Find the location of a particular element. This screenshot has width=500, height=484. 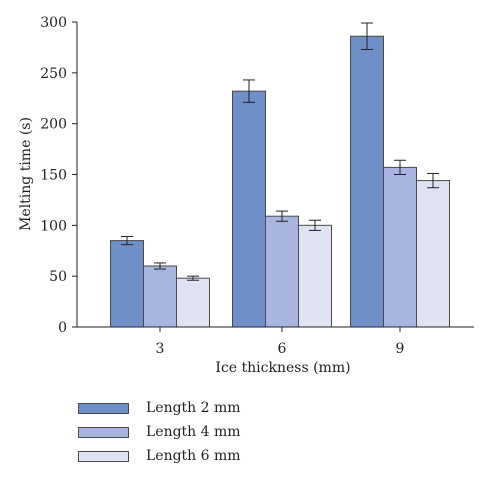

y-tick-label: 0 is located at coordinates (62, 328).